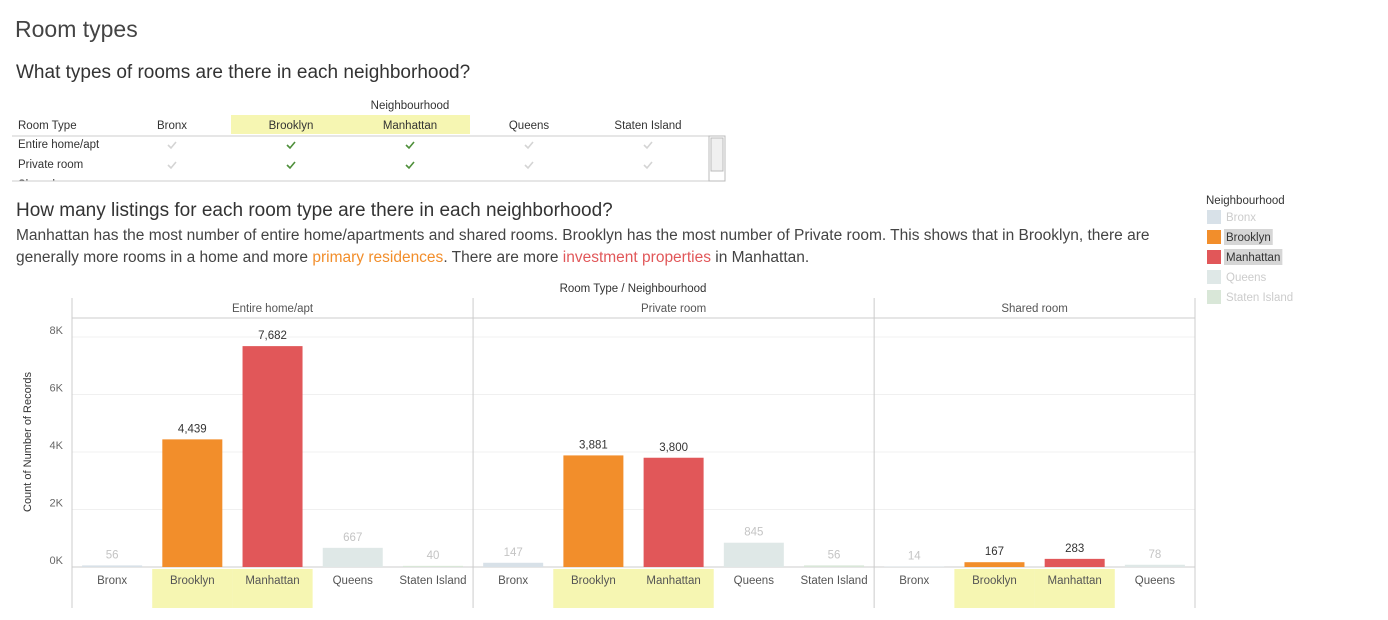 Image resolution: width=1388 pixels, height=620 pixels. What do you see at coordinates (273, 309) in the screenshot?
I see `panel-label: Entire home/apt` at bounding box center [273, 309].